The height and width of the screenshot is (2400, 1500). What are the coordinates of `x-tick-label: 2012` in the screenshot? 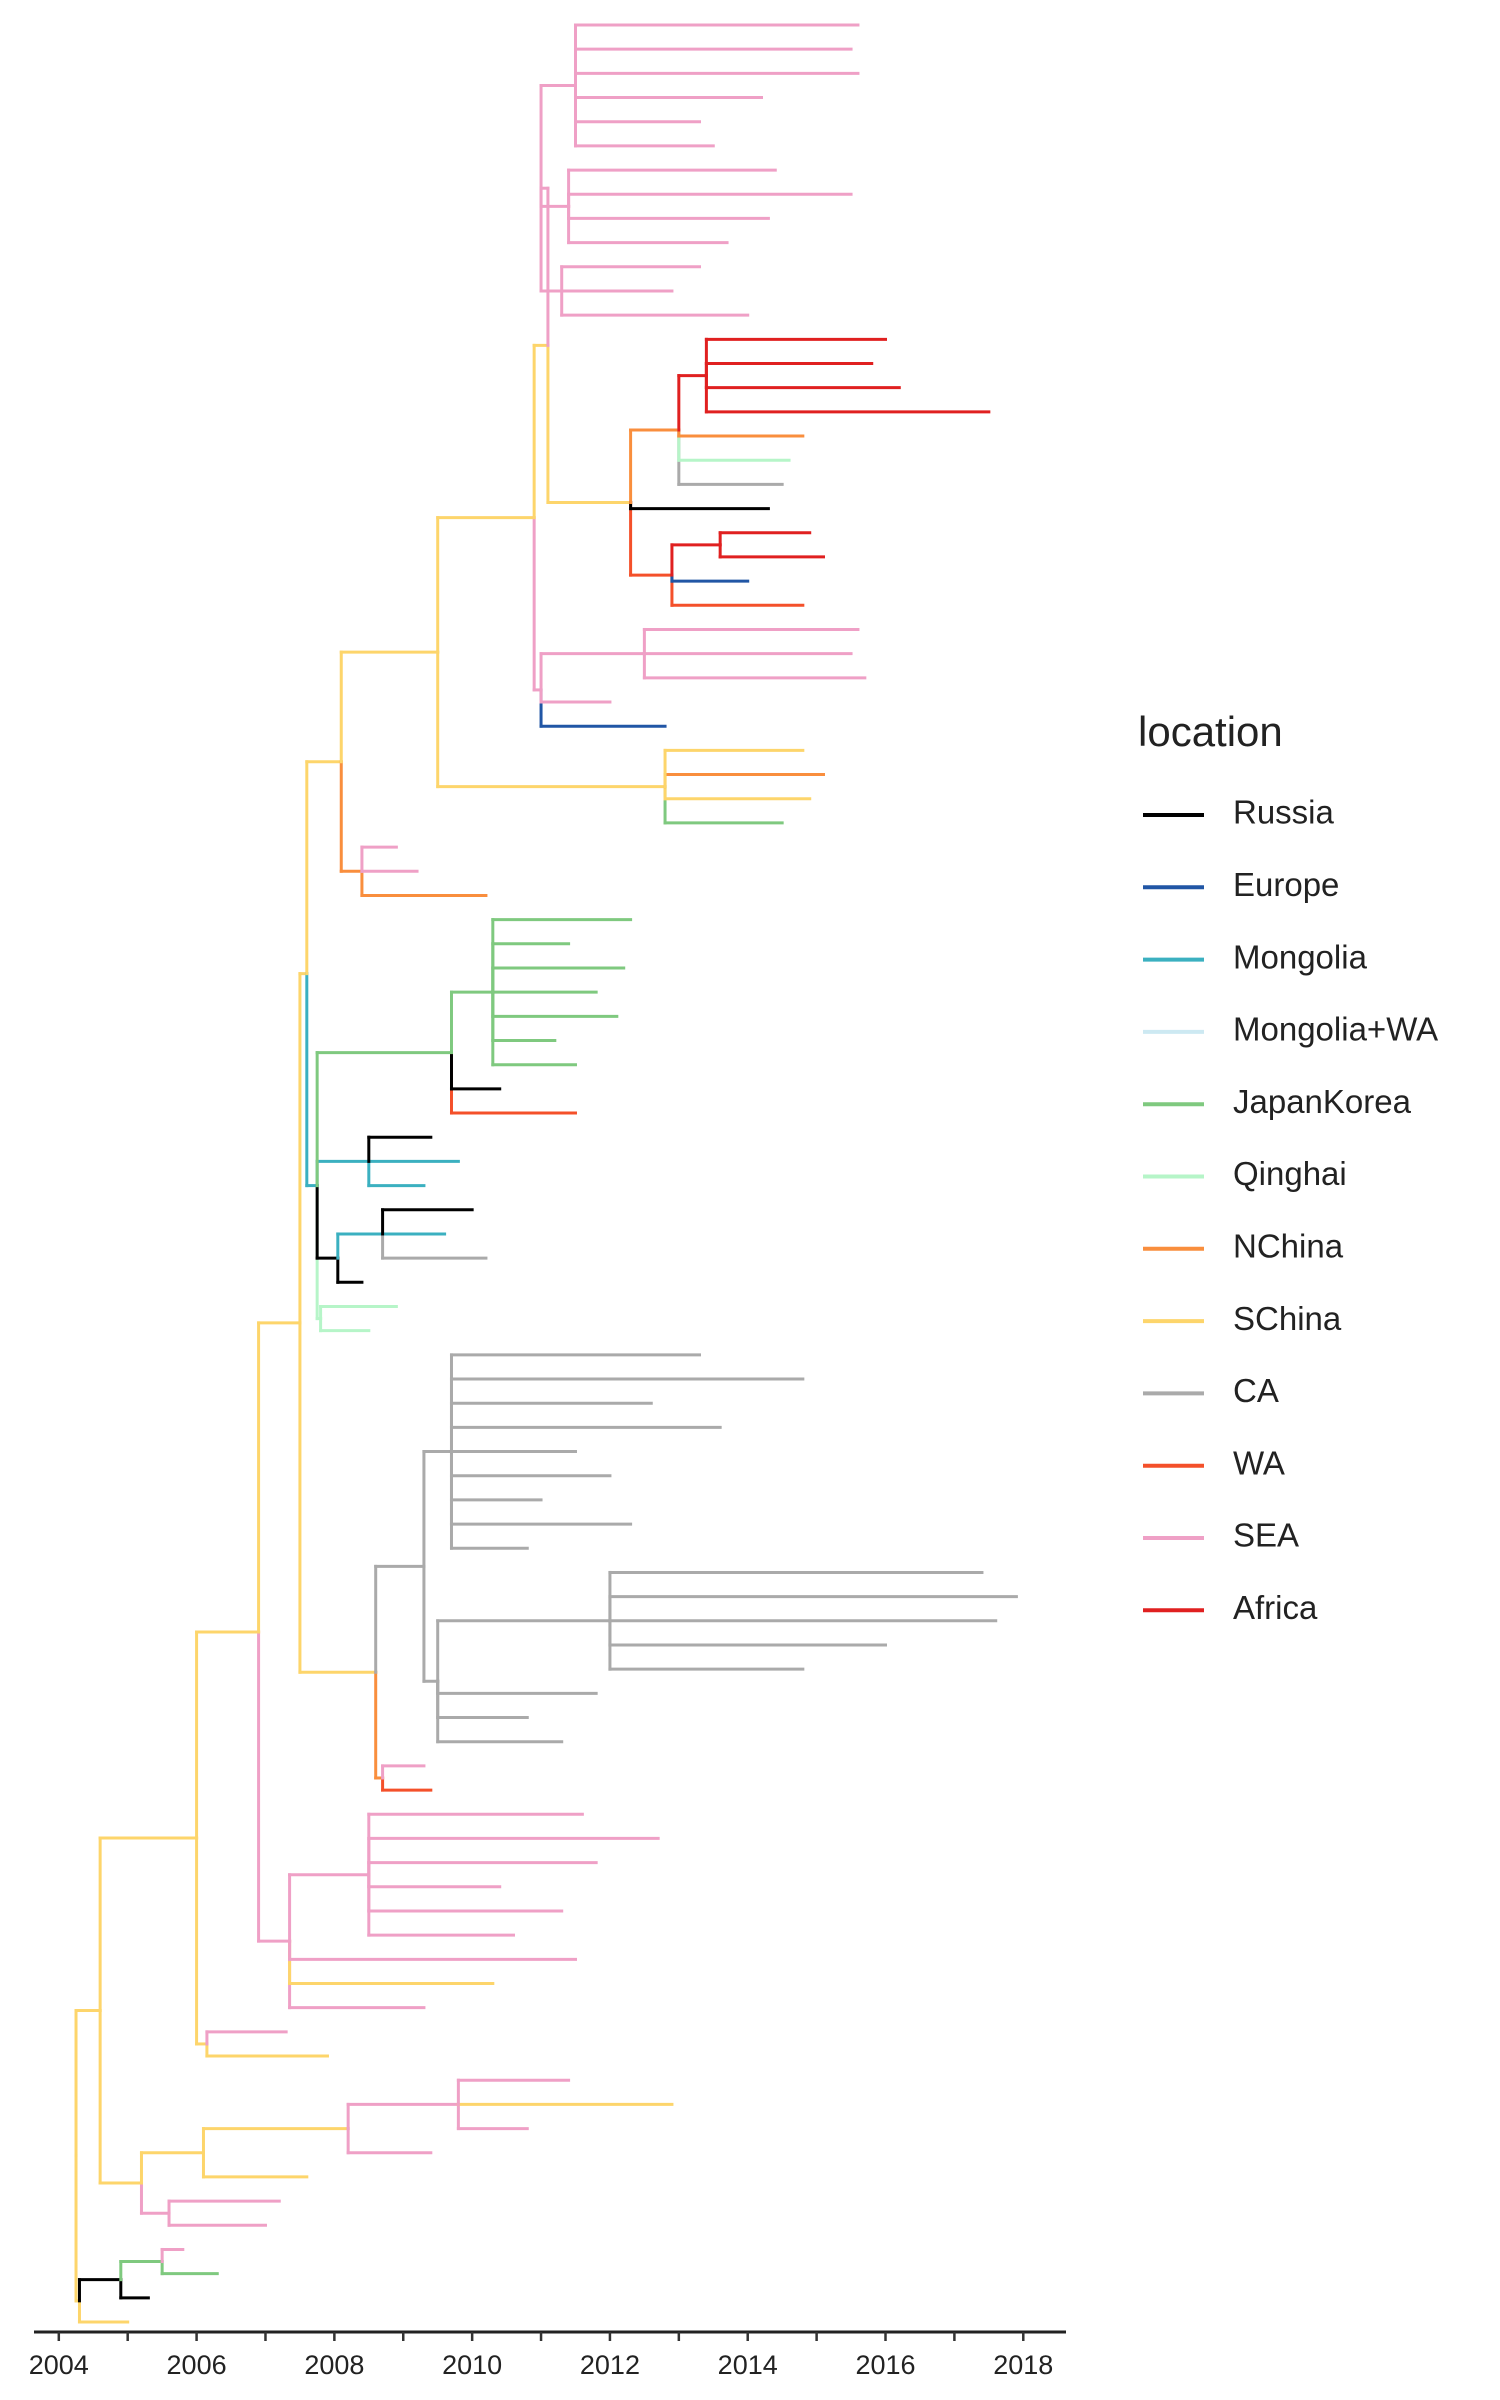 It's located at (610, 2365).